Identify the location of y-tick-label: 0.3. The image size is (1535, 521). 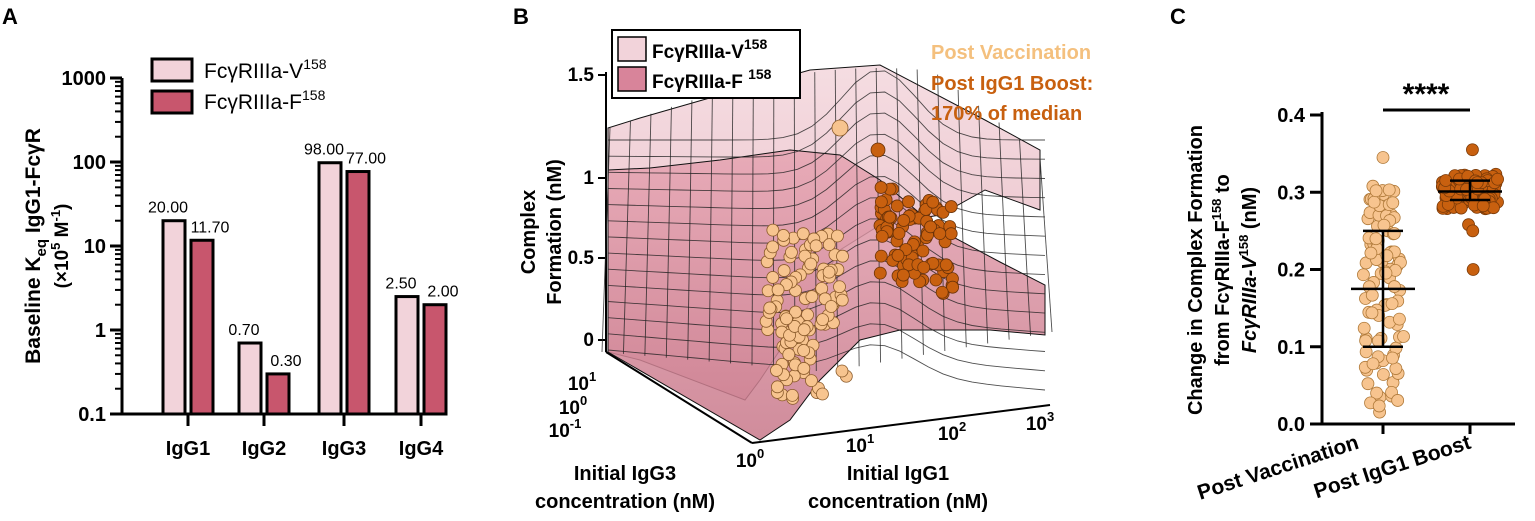
(1291, 193).